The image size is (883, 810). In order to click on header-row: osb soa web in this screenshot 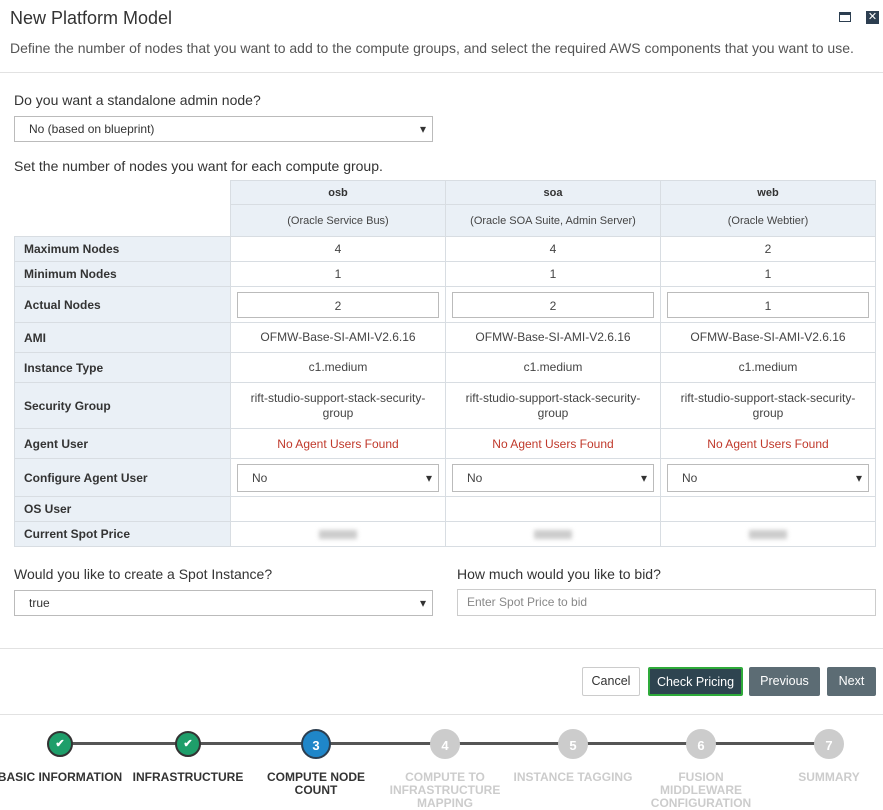, I will do `click(445, 208)`.